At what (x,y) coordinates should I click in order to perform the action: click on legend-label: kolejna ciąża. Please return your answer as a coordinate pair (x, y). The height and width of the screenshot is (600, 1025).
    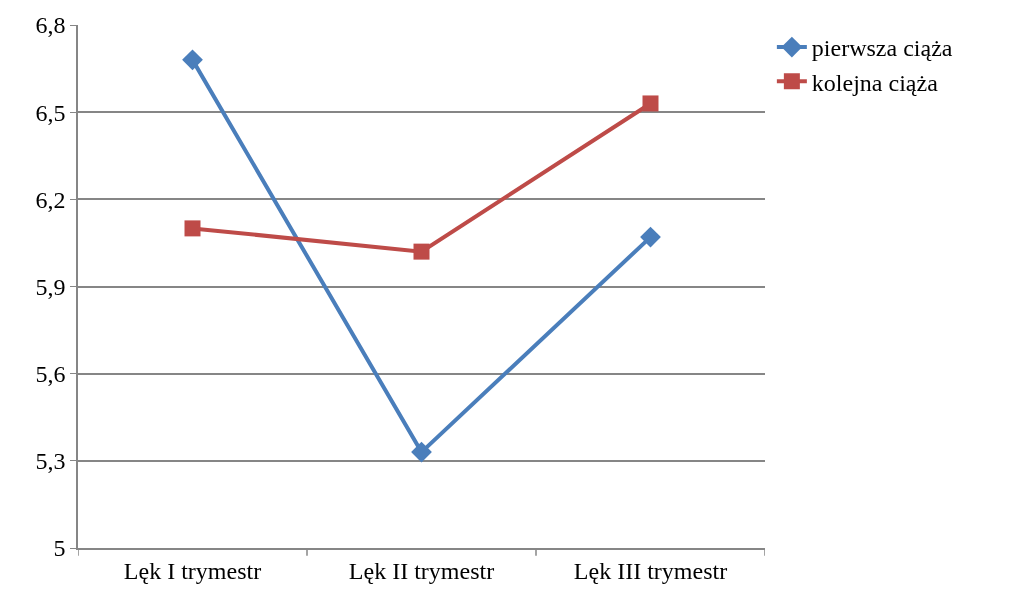
    Looking at the image, I should click on (875, 82).